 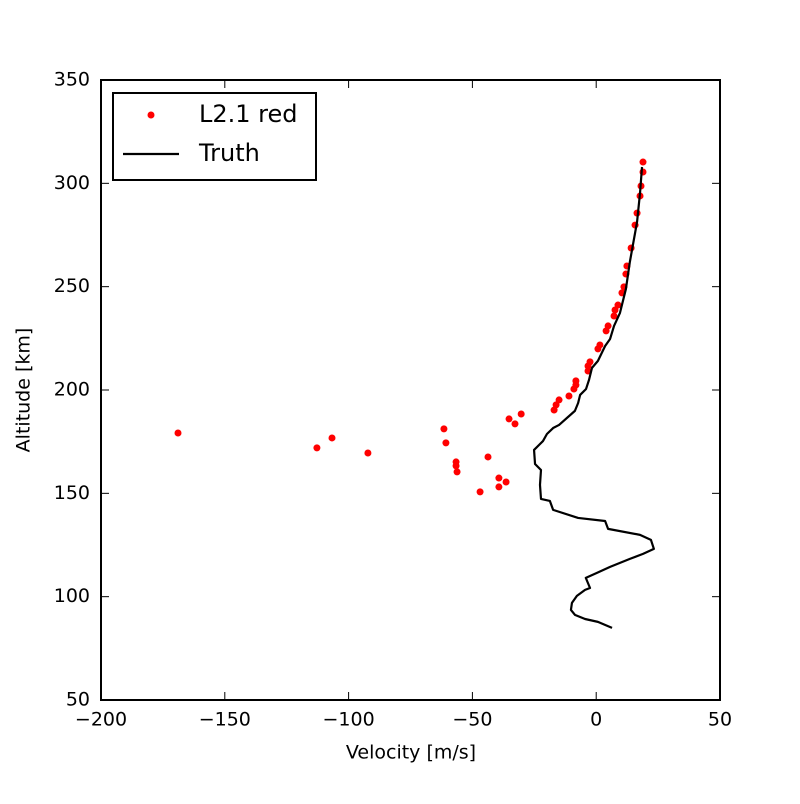 What do you see at coordinates (593, 397) in the screenshot?
I see `data-line` at bounding box center [593, 397].